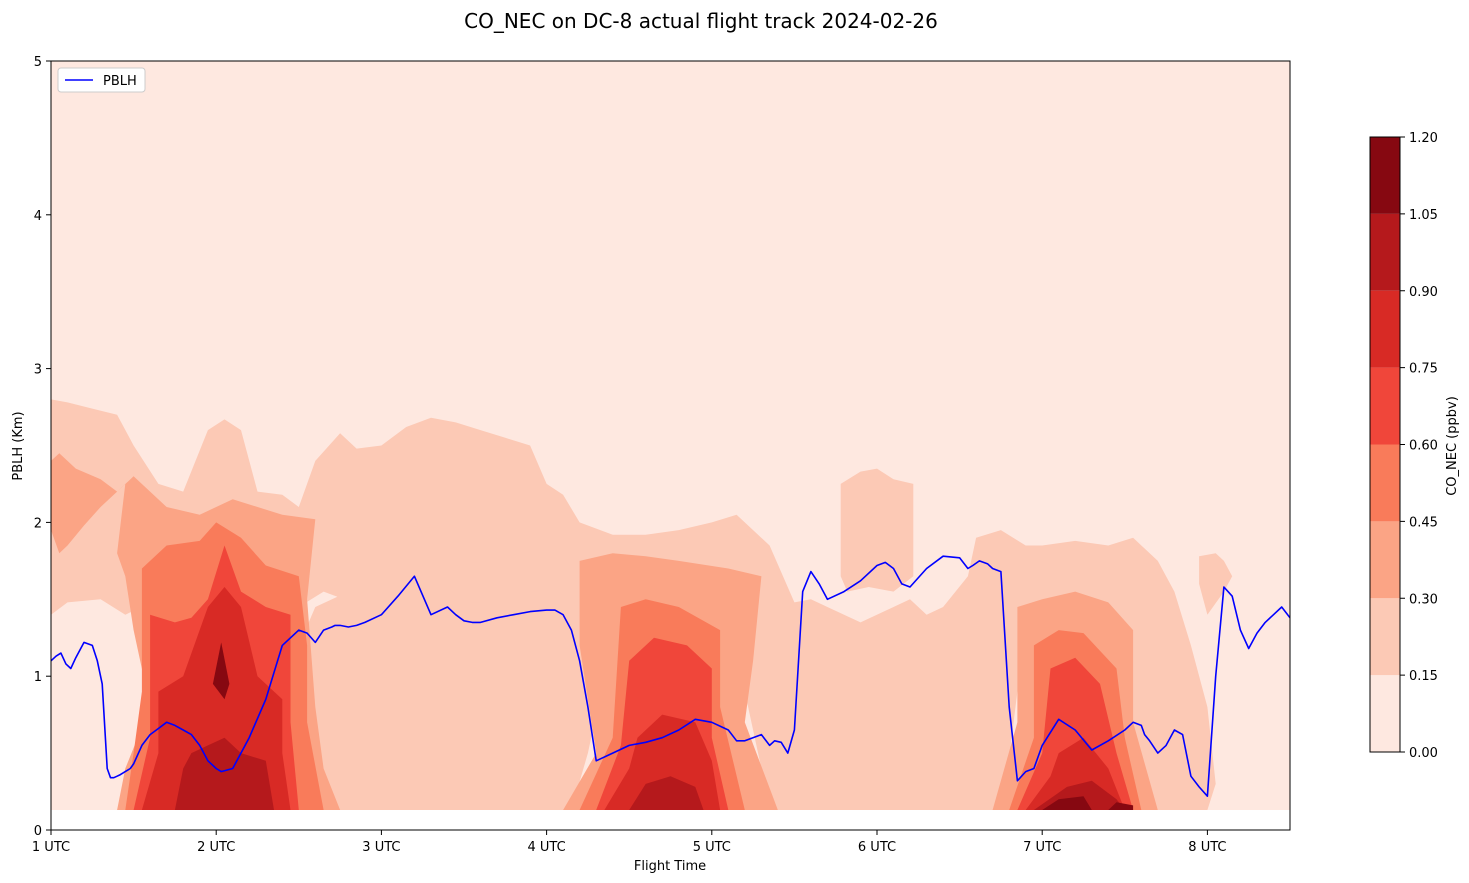 The height and width of the screenshot is (883, 1469). I want to click on x-axis-label: Flight Time, so click(670, 866).